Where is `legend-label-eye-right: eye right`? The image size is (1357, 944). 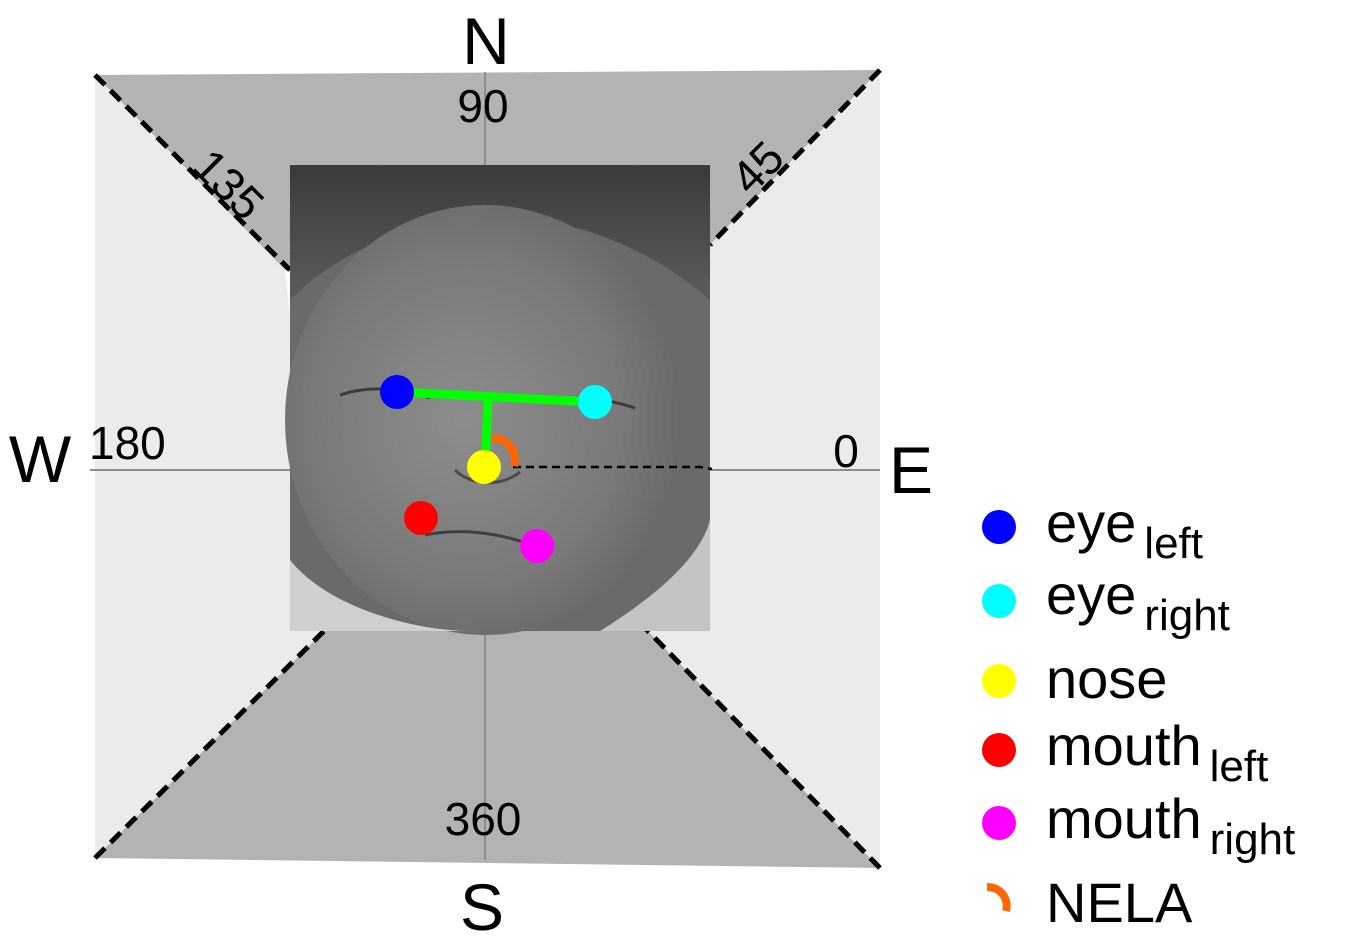 legend-label-eye-right: eye right is located at coordinates (1138, 601).